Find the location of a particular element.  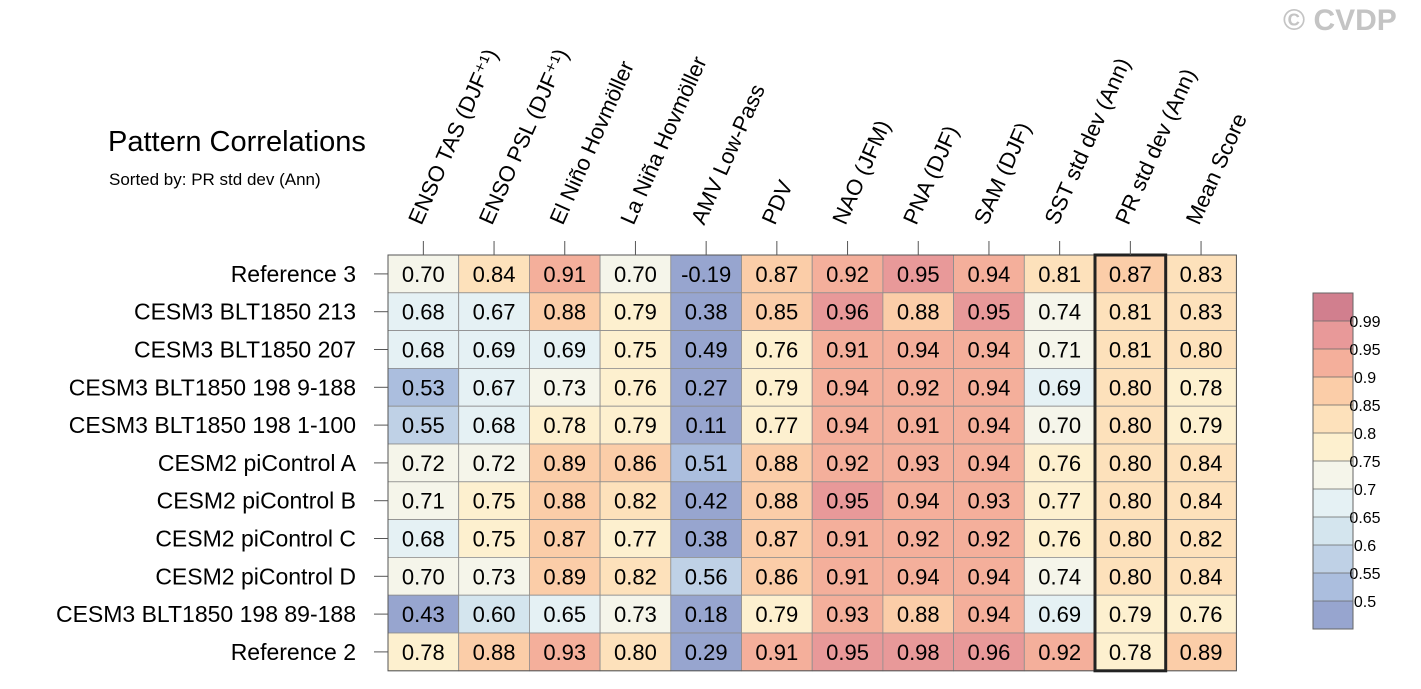

cell-value: 0.74 is located at coordinates (1059, 312).